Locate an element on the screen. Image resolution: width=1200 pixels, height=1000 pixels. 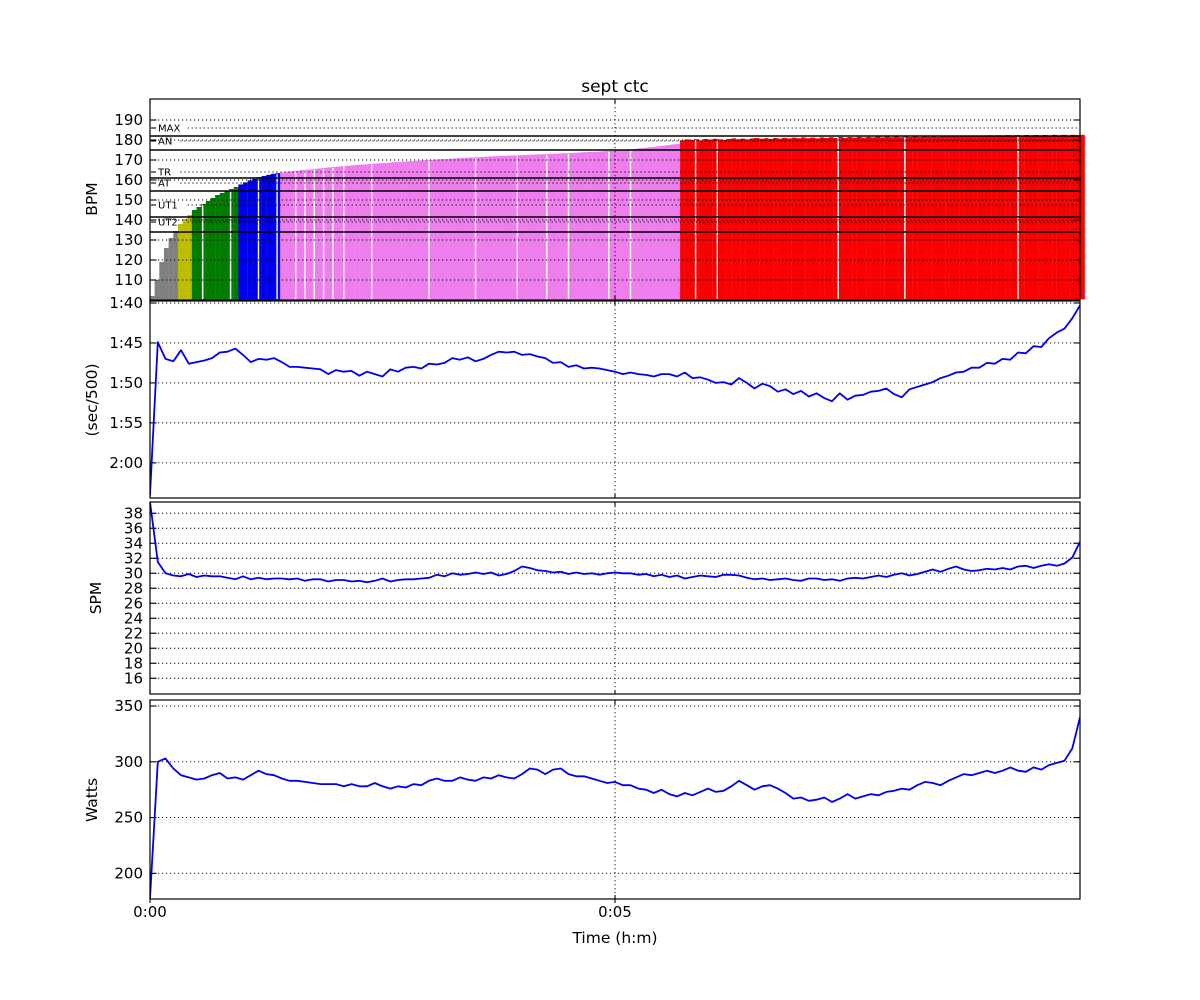
y-tick-label: 38 is located at coordinates (133, 513).